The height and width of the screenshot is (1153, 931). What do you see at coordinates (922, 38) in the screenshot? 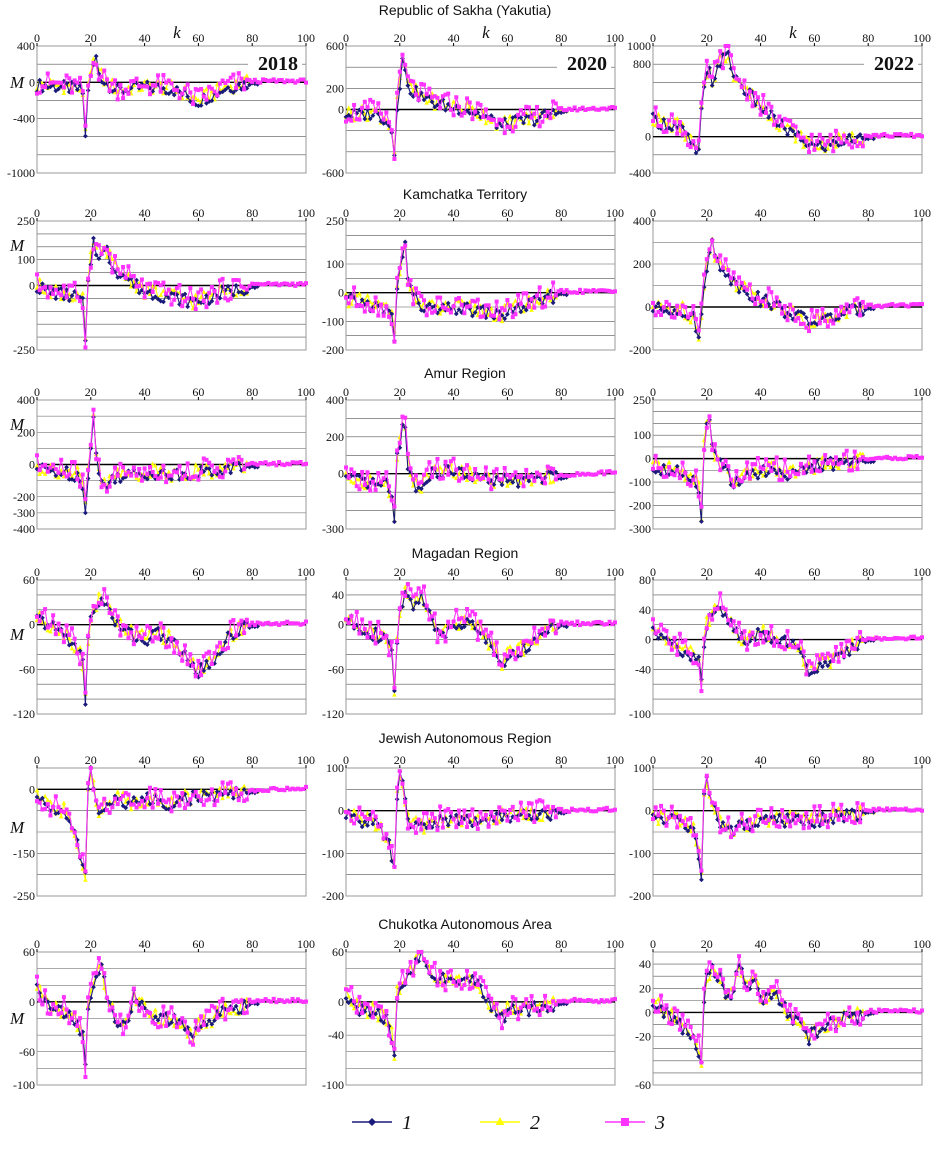
I see `x-tick-label: 100` at bounding box center [922, 38].